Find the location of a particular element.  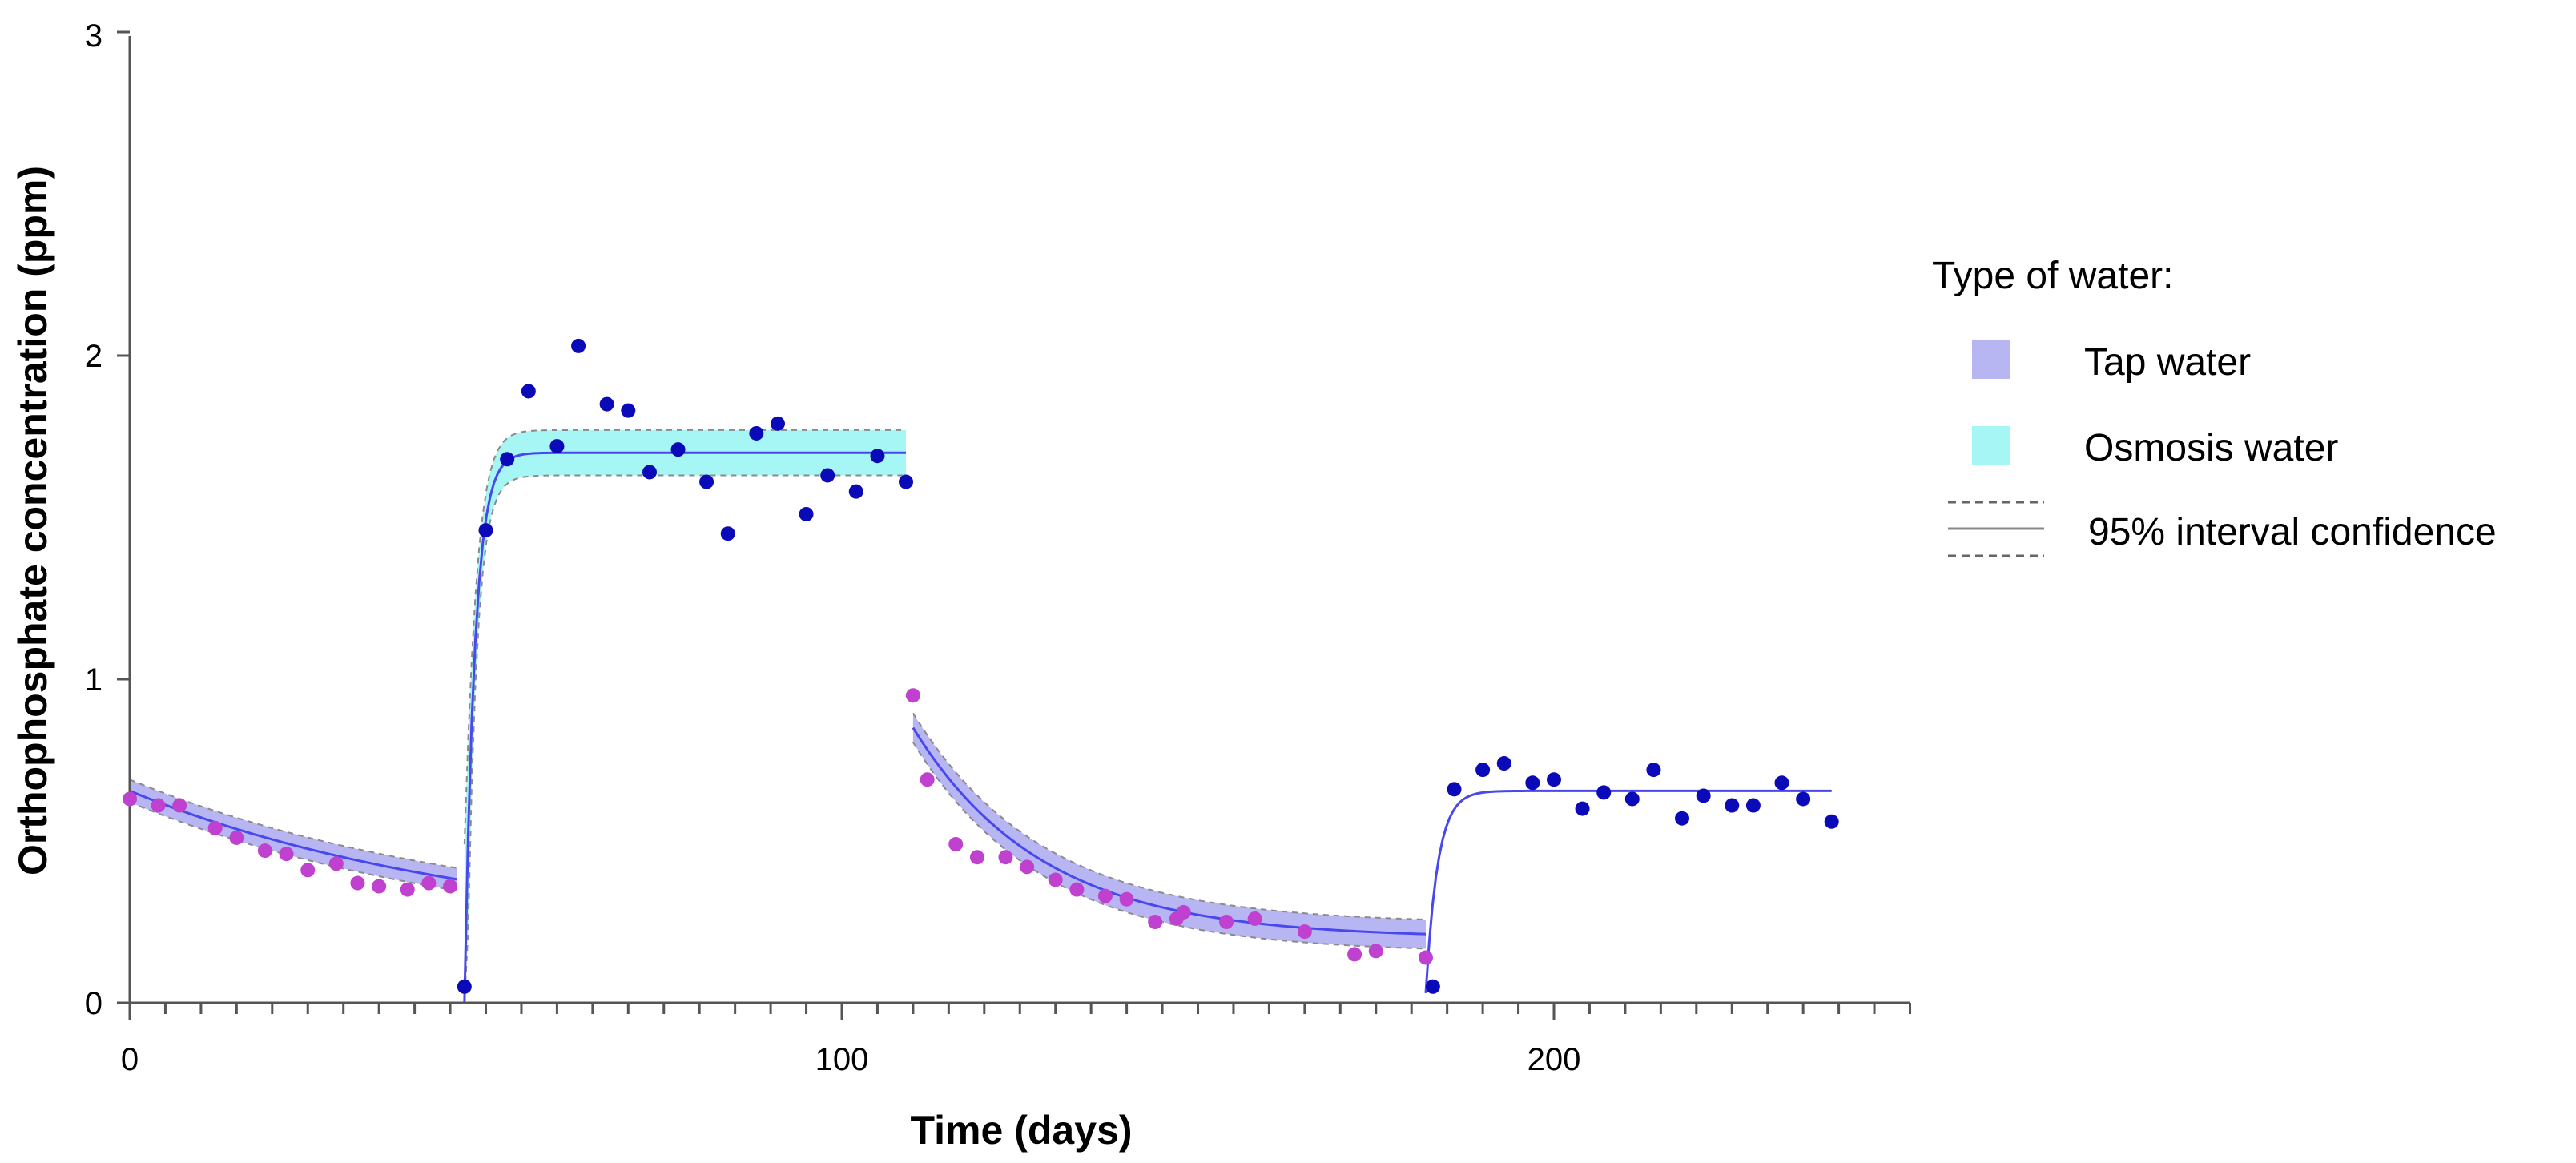

legend-label-osmosis-water: Osmosis water is located at coordinates (2211, 448).